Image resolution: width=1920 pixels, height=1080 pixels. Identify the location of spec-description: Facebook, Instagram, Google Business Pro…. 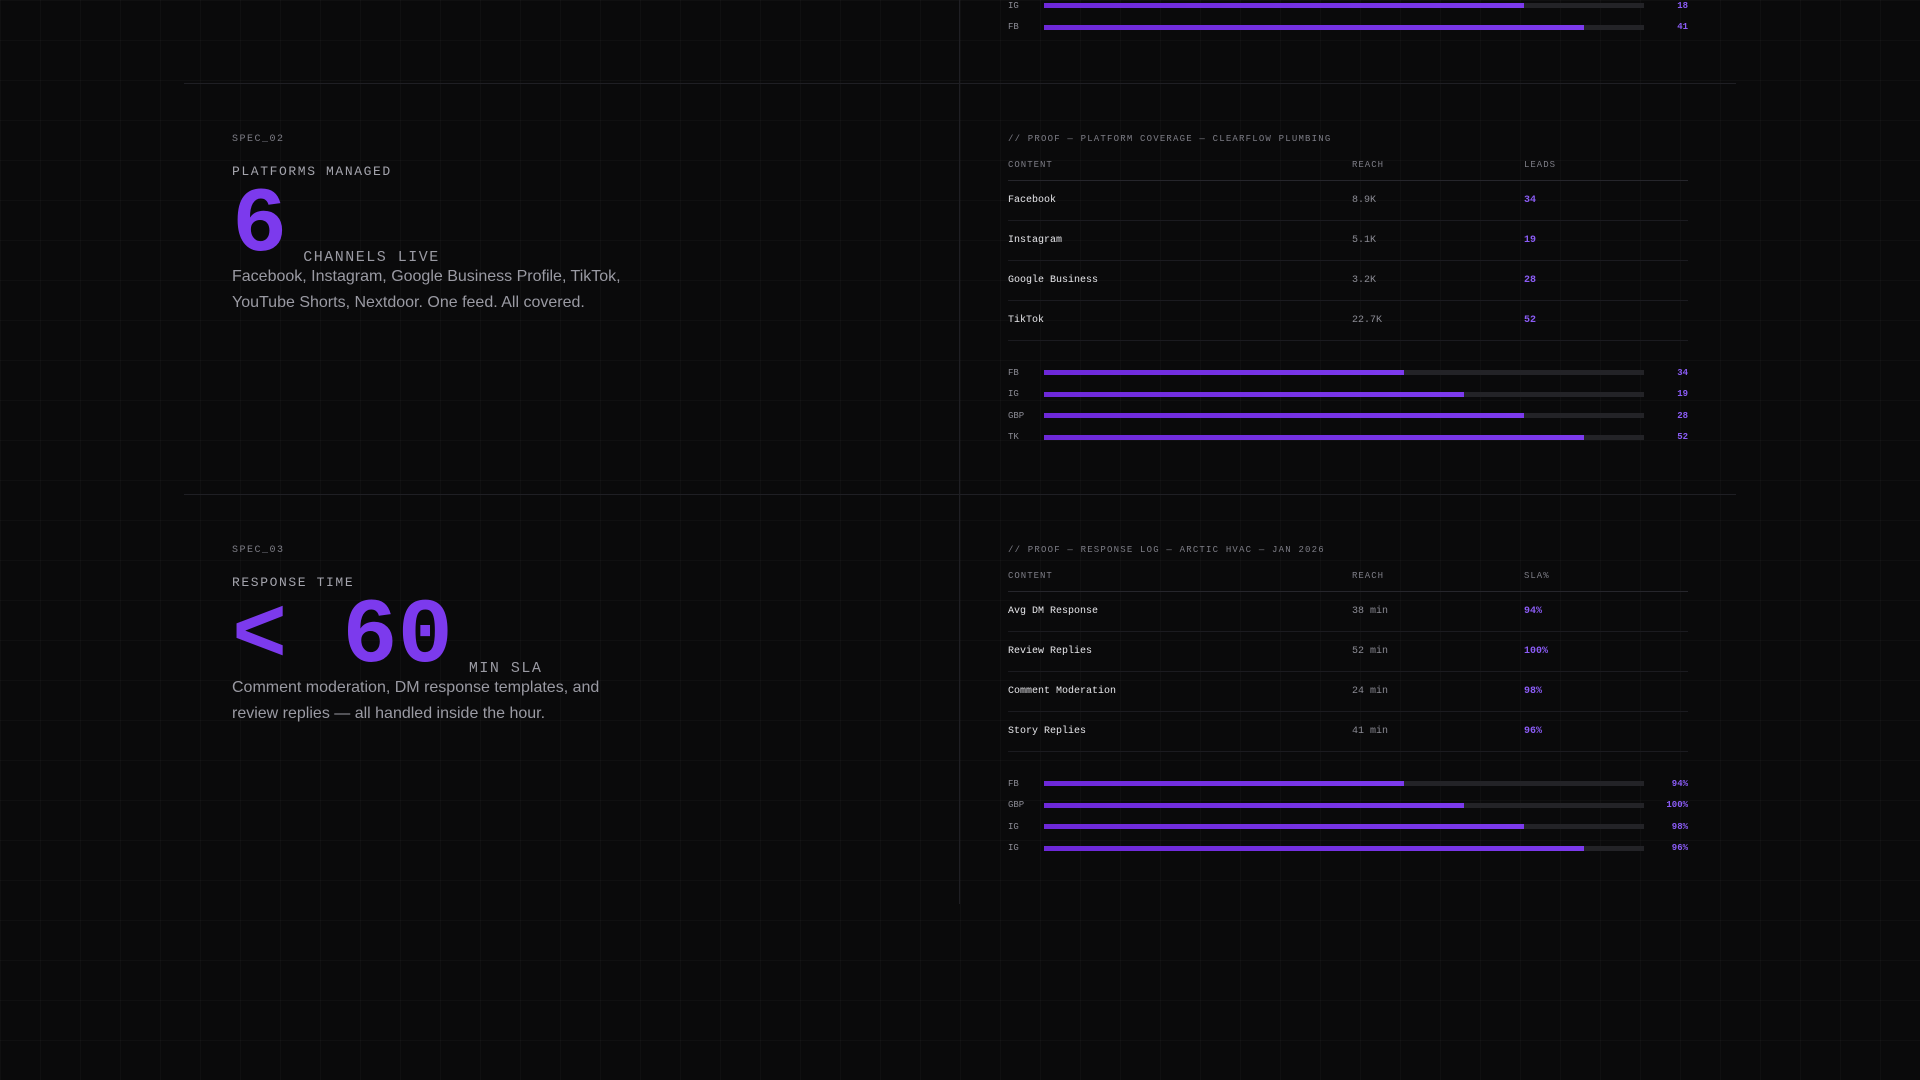
(426, 289).